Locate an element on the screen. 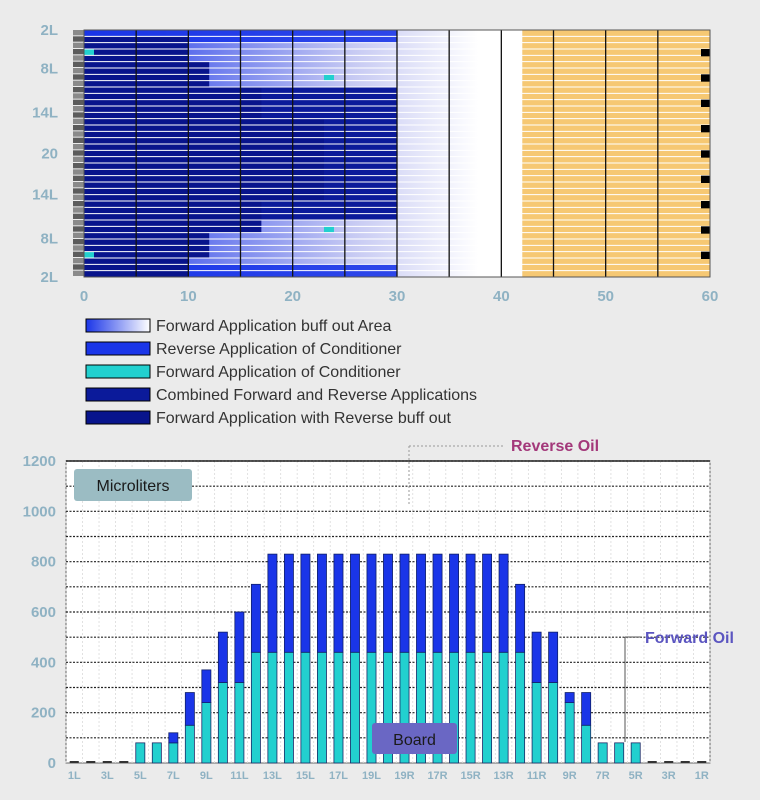 Image resolution: width=760 pixels, height=800 pixels. x-tick-label: 40 is located at coordinates (501, 296).